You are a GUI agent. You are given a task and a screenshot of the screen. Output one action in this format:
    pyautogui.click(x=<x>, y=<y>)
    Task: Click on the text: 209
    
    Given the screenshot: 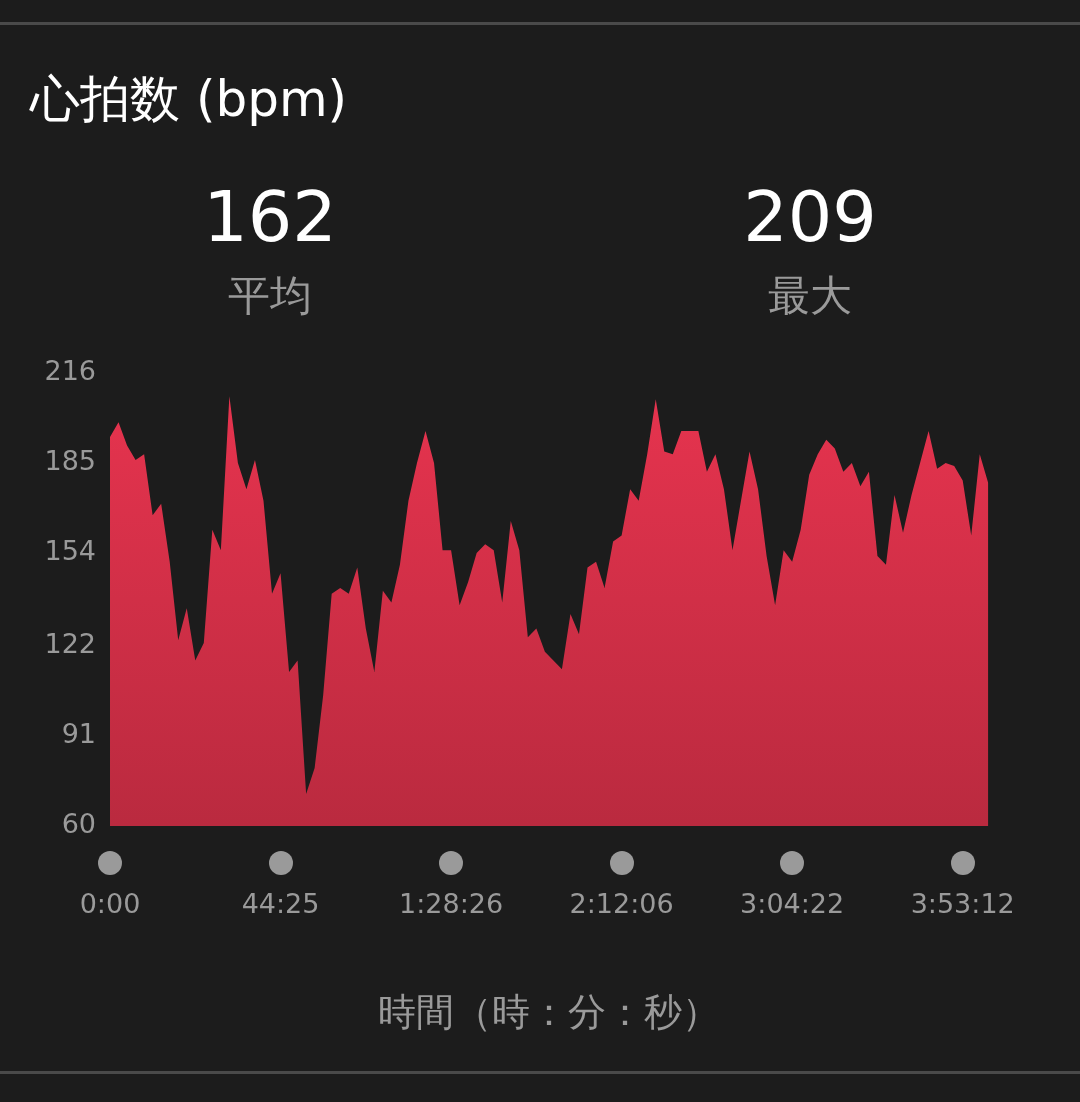 What is the action you would take?
    pyautogui.click(x=810, y=217)
    